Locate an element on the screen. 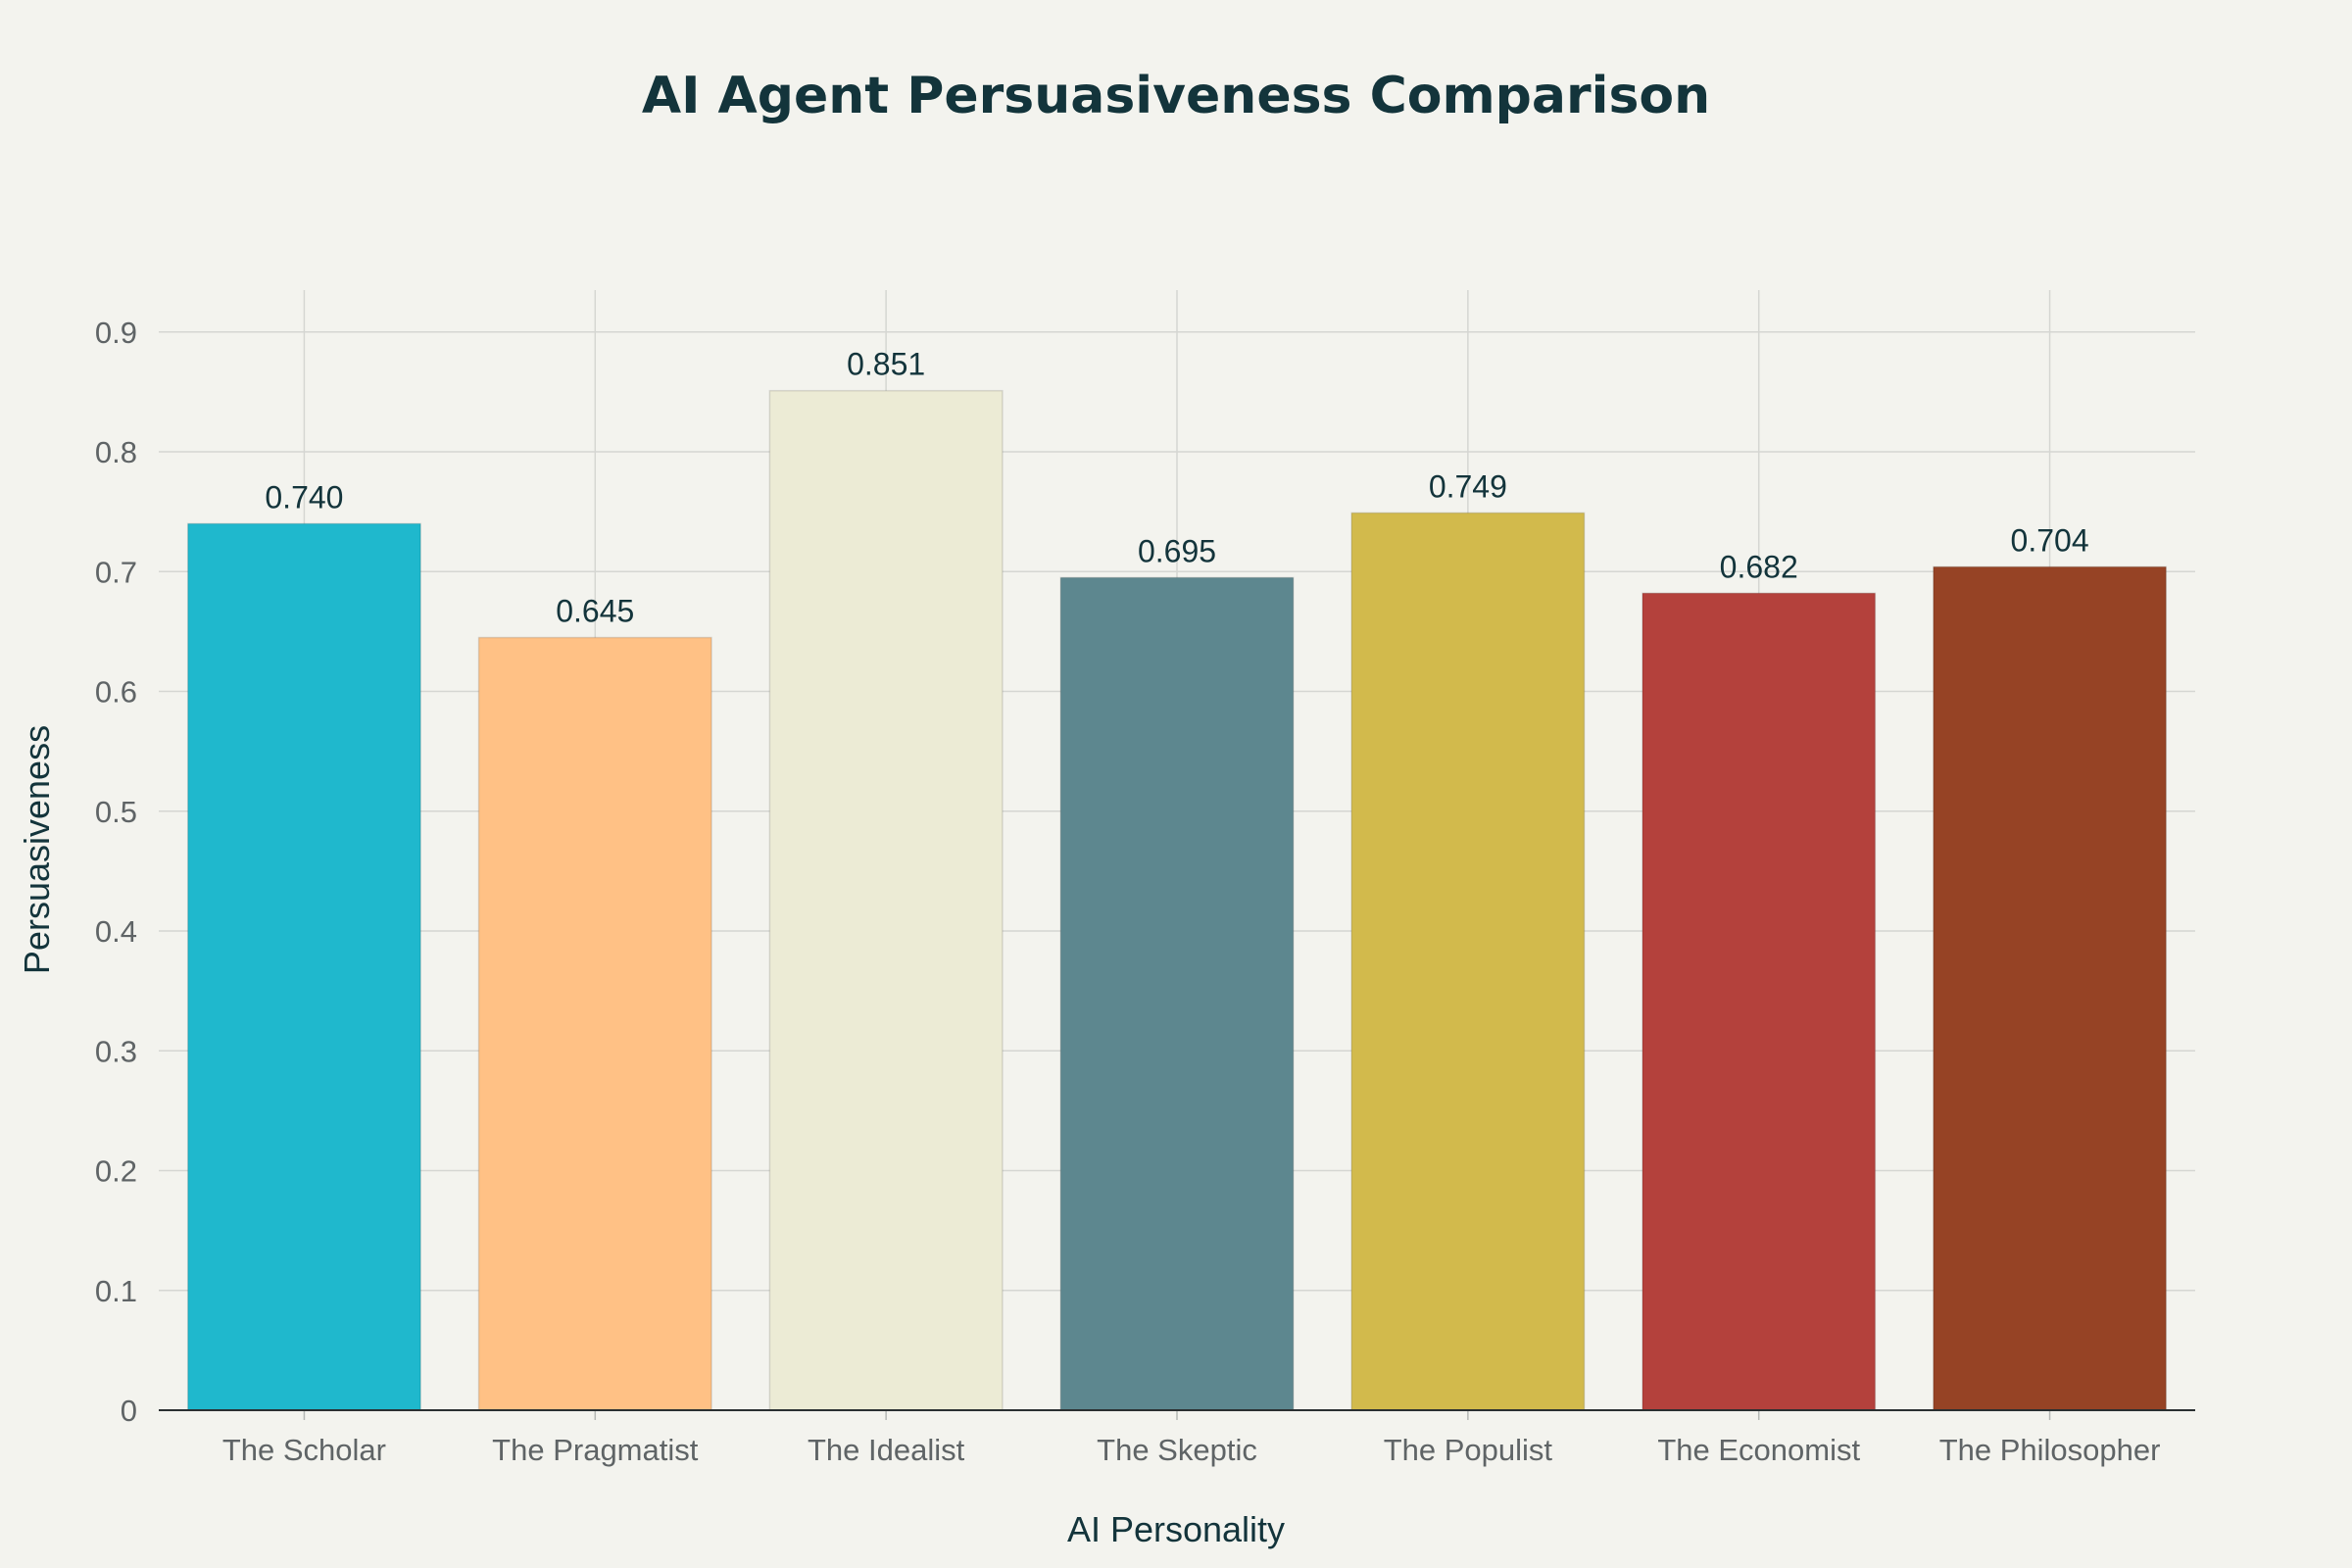 This screenshot has height=1568, width=2352. chart-title: AI Agent Persuasiveness Comparison is located at coordinates (1176, 96).